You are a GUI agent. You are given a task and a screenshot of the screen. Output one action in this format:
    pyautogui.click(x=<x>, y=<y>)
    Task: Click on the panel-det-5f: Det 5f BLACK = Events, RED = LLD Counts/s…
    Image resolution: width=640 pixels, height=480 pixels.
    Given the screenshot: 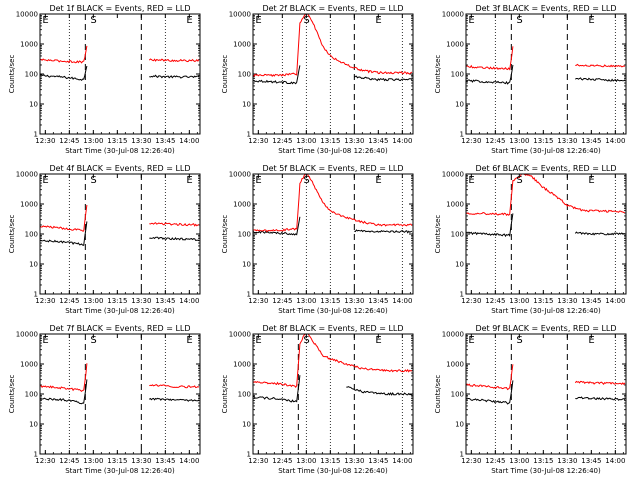 What is the action you would take?
    pyautogui.click(x=317, y=239)
    